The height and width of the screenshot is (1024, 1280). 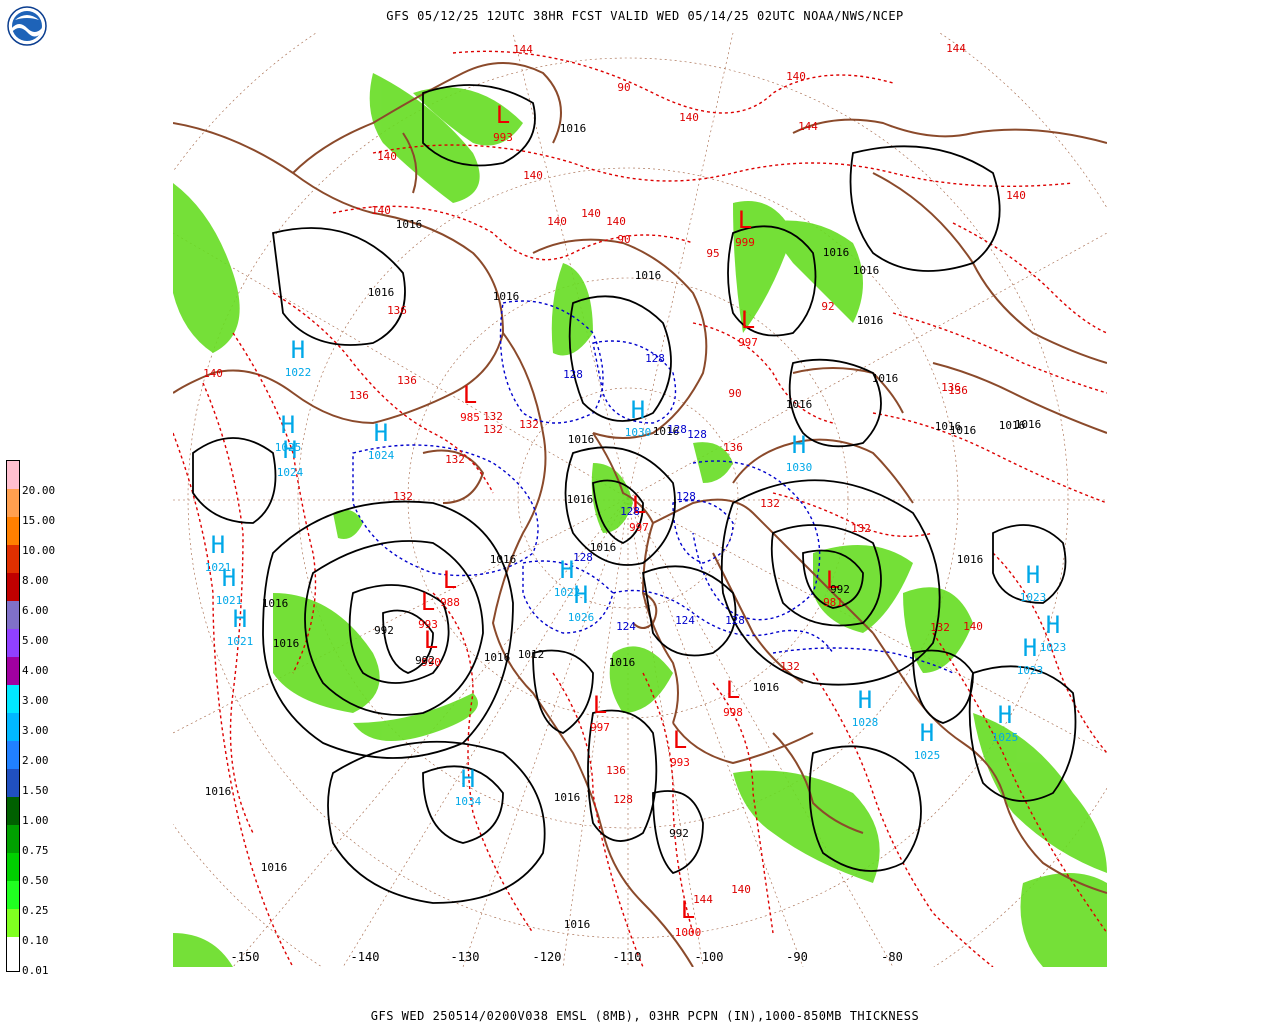 What do you see at coordinates (35, 940) in the screenshot?
I see `legend-label: 0.10` at bounding box center [35, 940].